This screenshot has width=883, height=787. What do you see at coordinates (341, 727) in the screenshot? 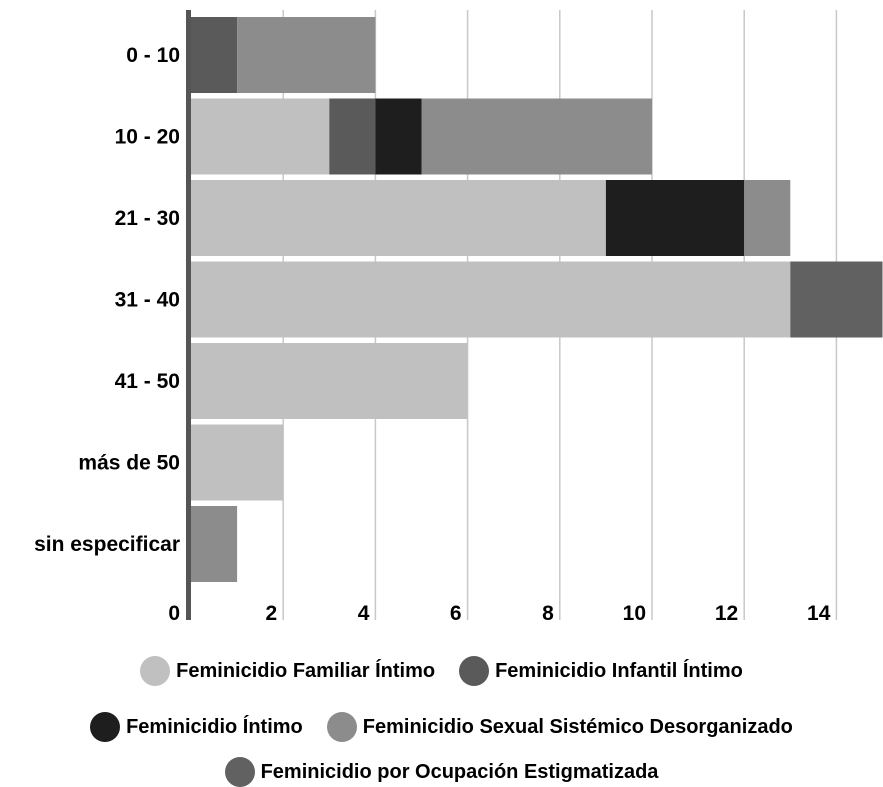
I see `legend-swatch-sexual-sistemico` at bounding box center [341, 727].